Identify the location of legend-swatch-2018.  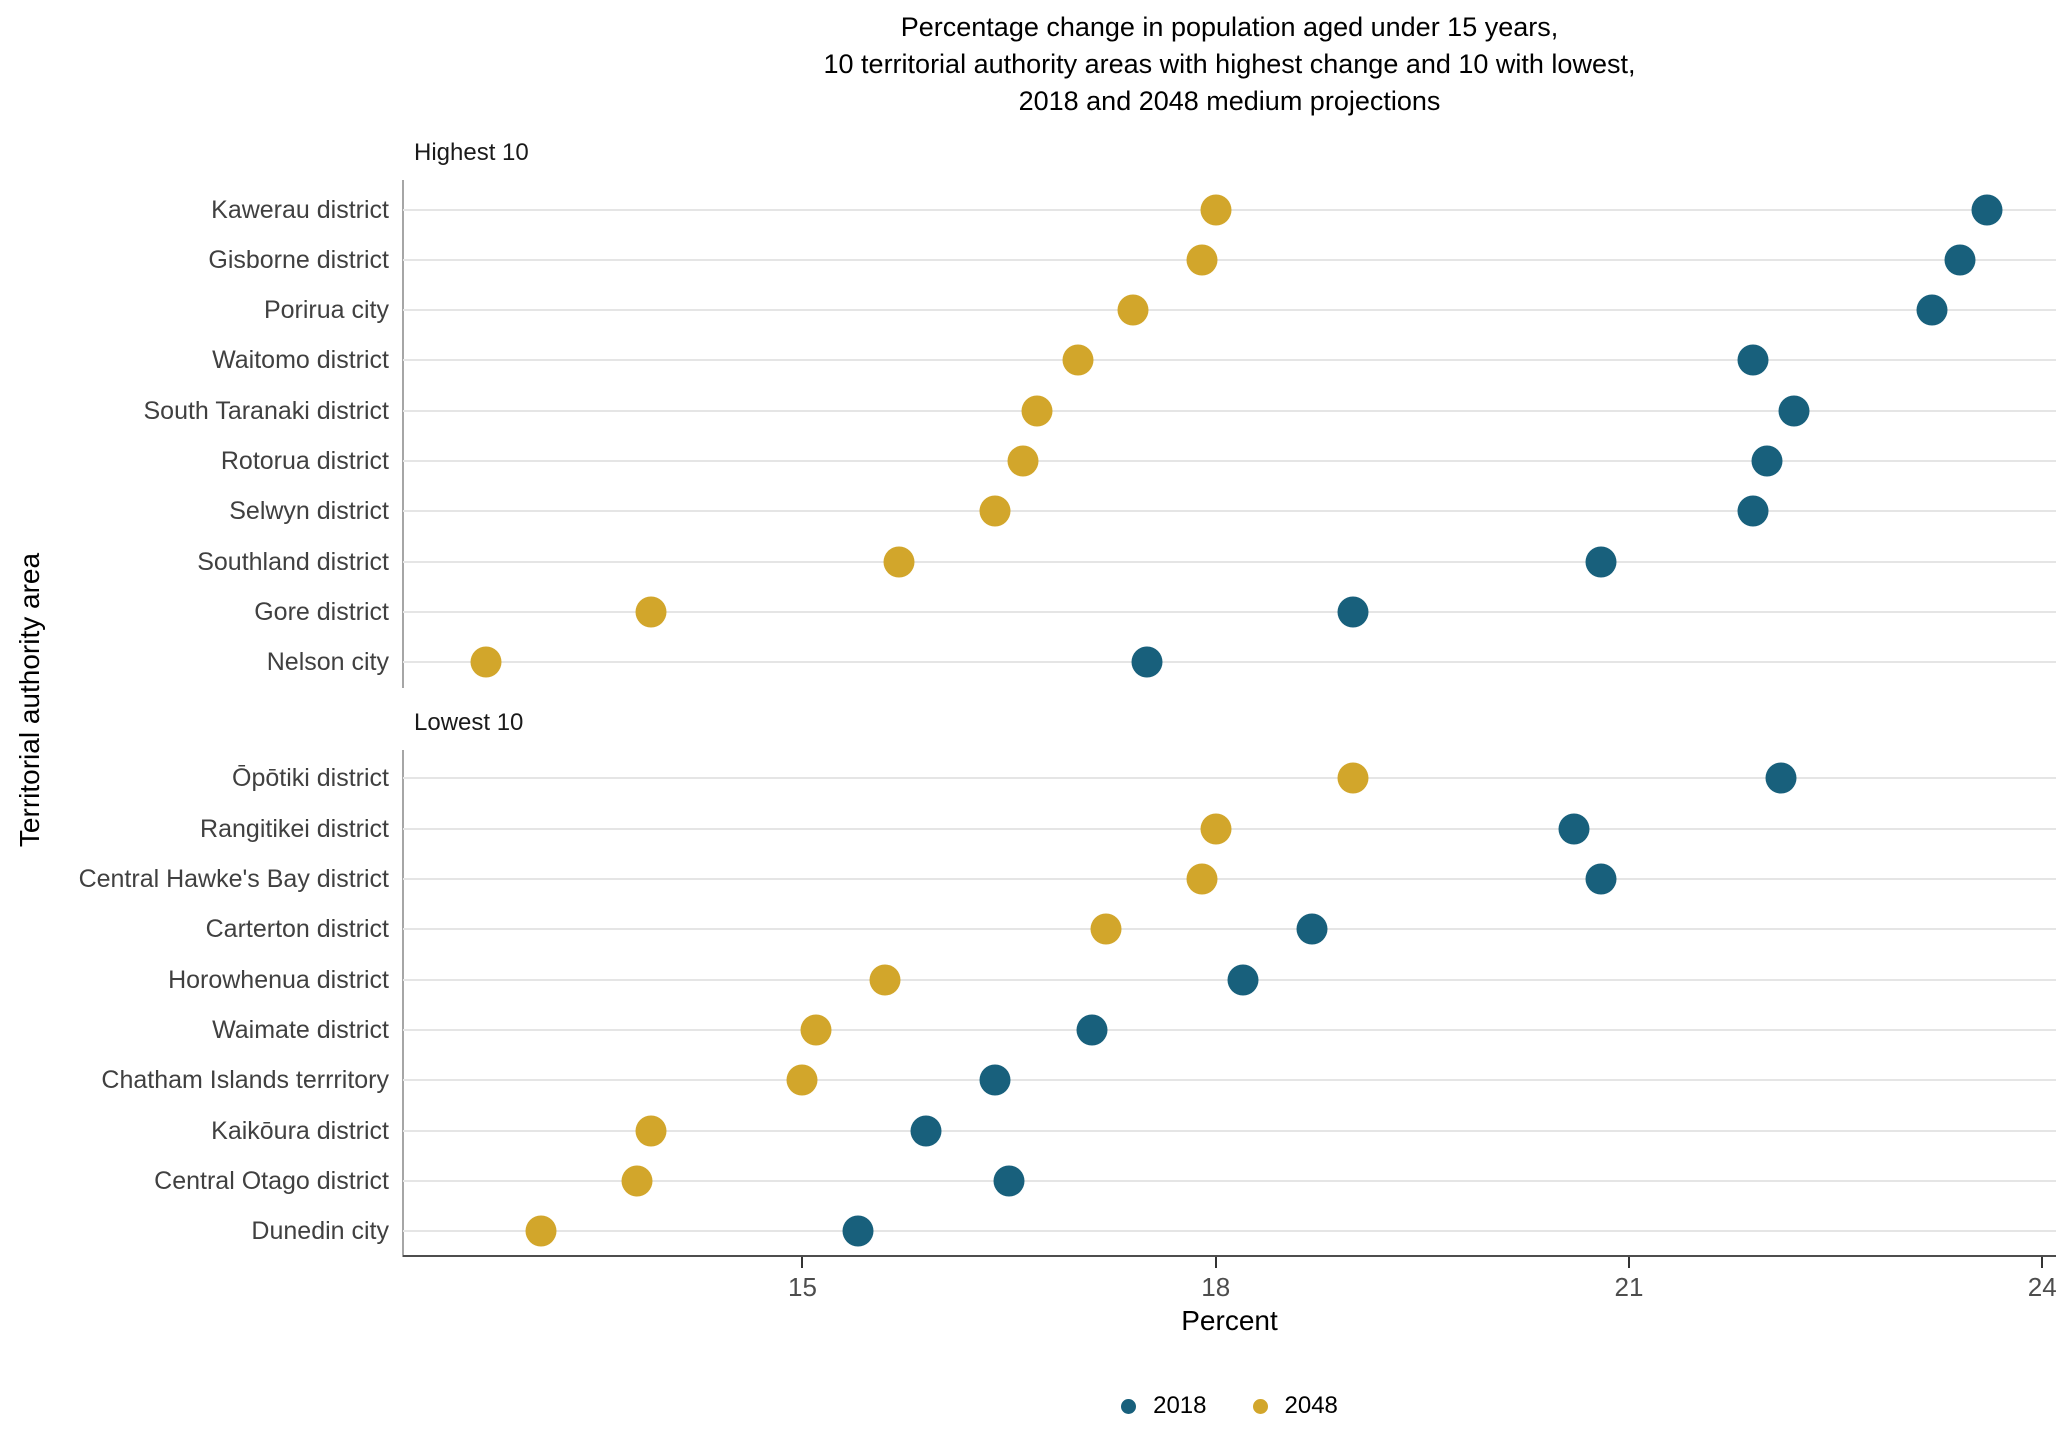
(1129, 1406).